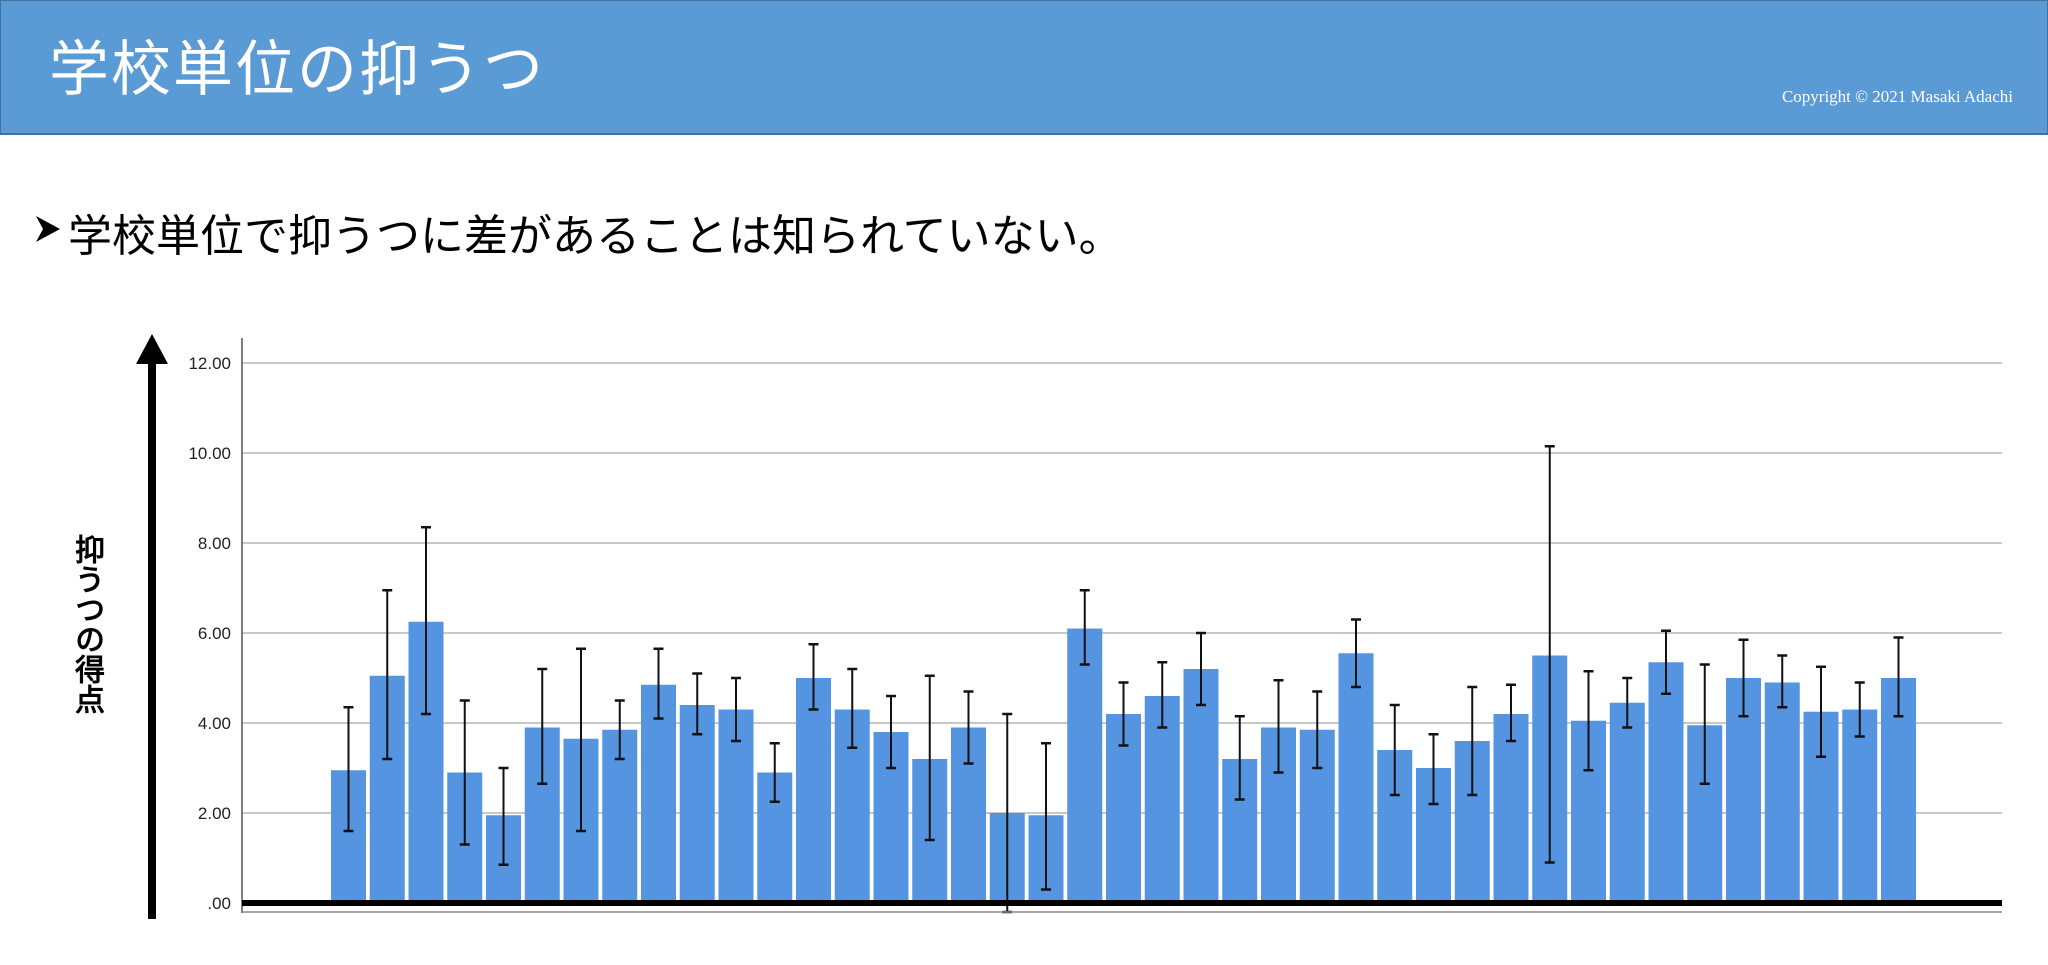  What do you see at coordinates (219, 903) in the screenshot?
I see `y-tick-label: .00` at bounding box center [219, 903].